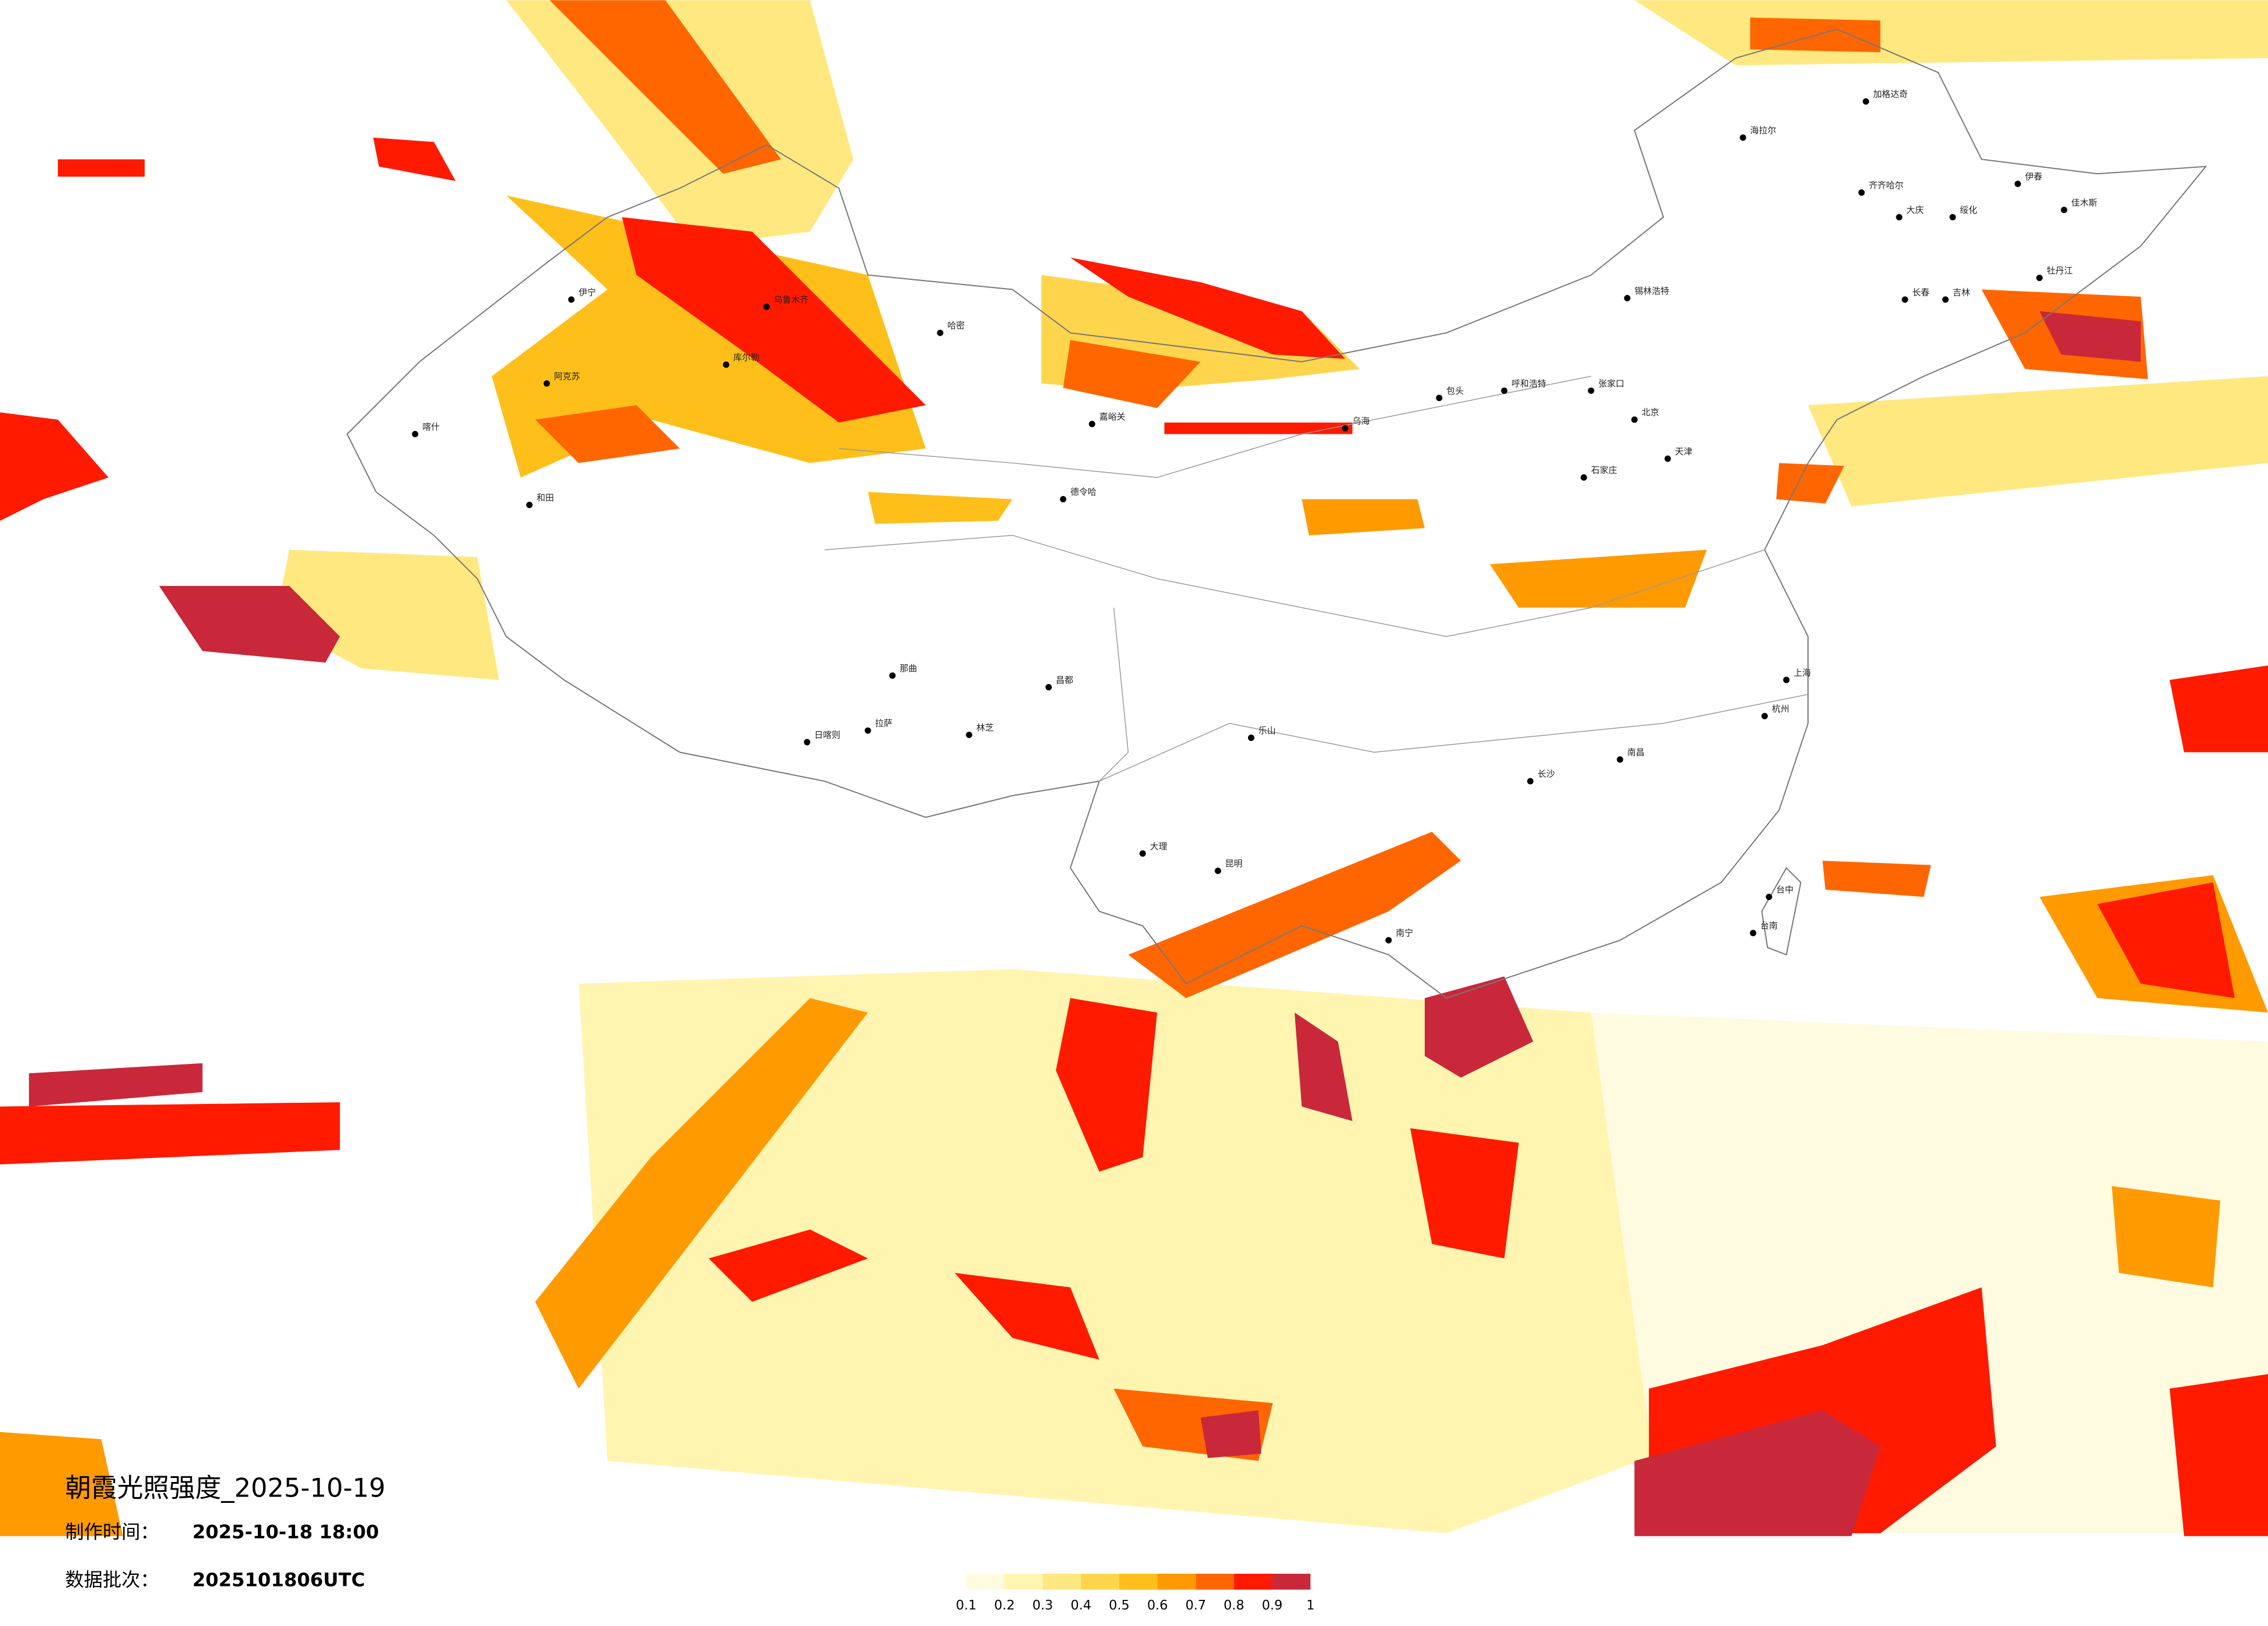 The width and height of the screenshot is (2268, 1626). Describe the element at coordinates (1157, 1606) in the screenshot. I see `colorbar-tick-label: 0.6` at that location.